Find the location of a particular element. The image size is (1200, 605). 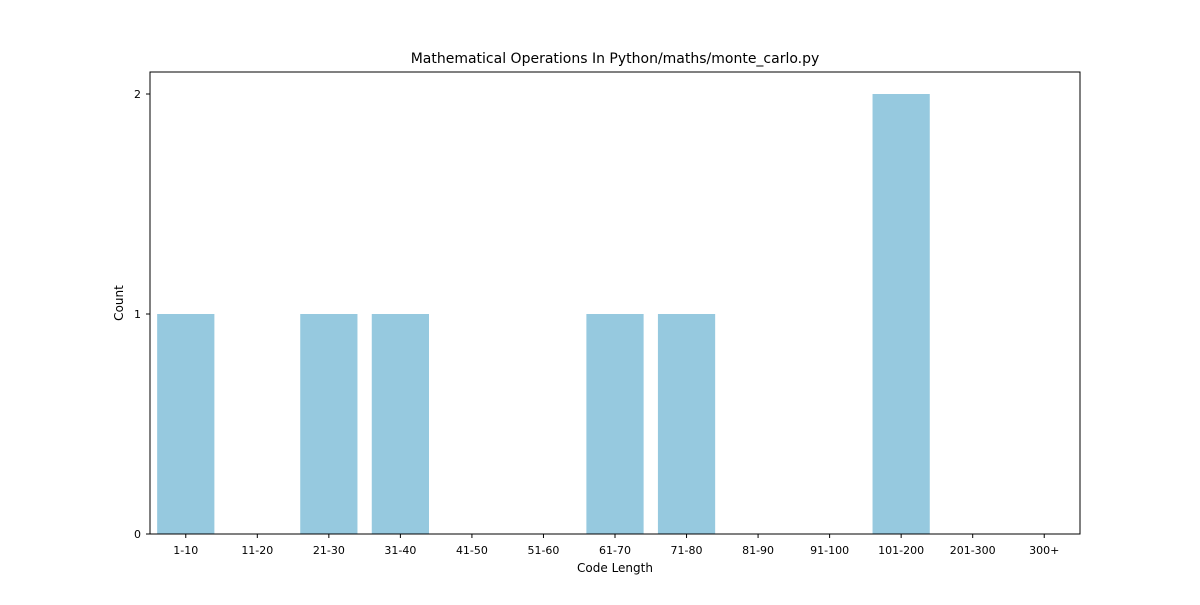

y-tick-label: 2 is located at coordinates (137, 94).